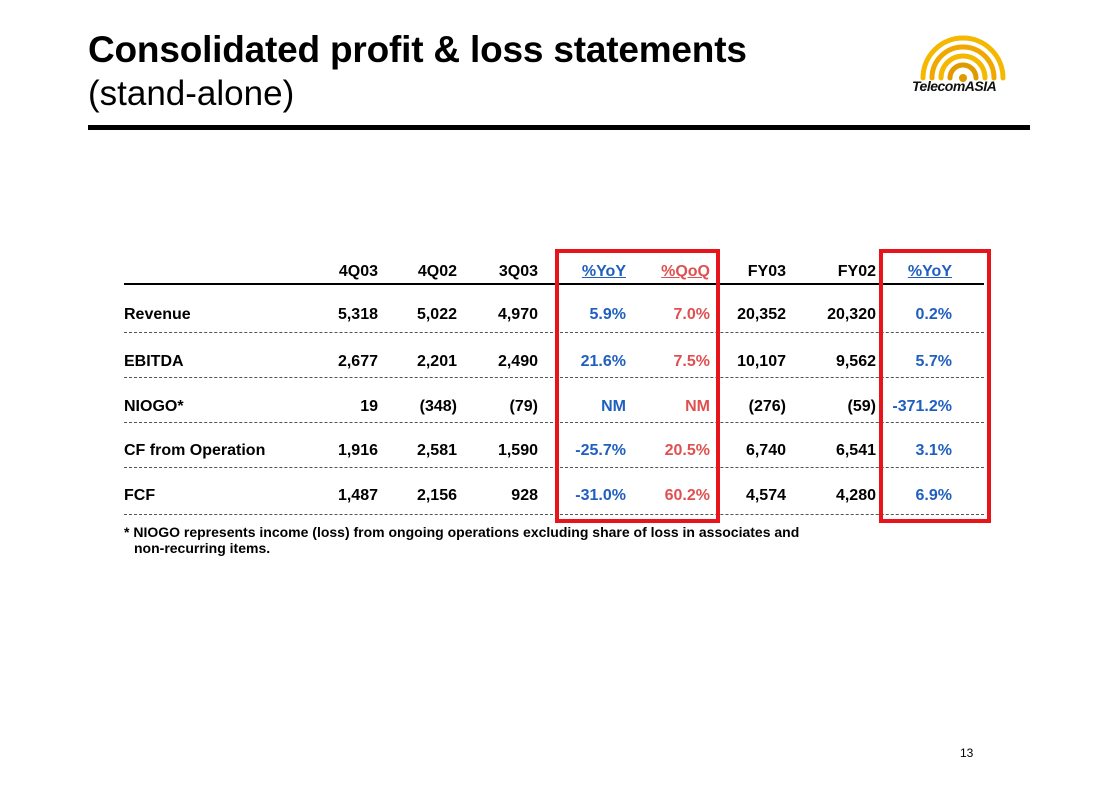  I want to click on page-number: 13, so click(967, 753).